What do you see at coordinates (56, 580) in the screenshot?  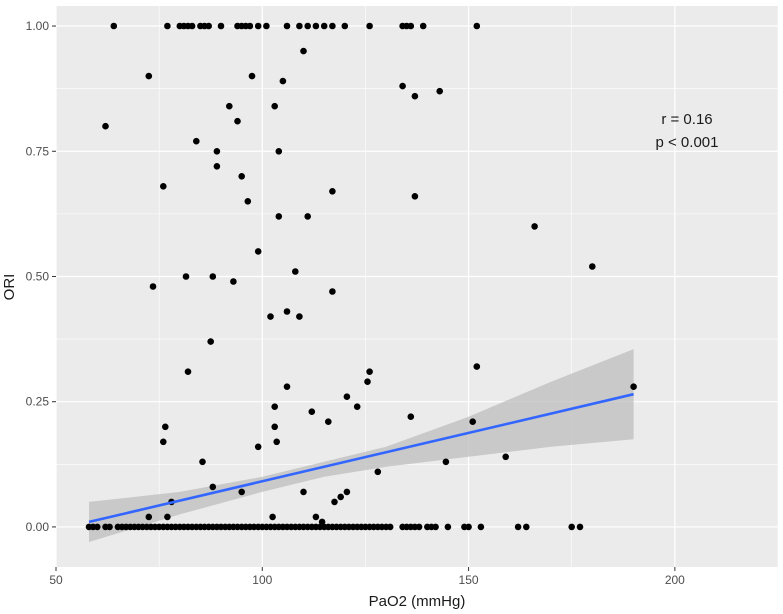 I see `x-tick-label: 50` at bounding box center [56, 580].